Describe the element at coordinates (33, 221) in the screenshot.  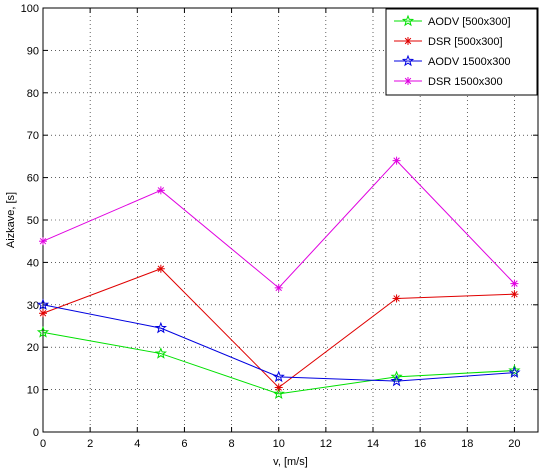
I see `y-tick-label: 50` at that location.